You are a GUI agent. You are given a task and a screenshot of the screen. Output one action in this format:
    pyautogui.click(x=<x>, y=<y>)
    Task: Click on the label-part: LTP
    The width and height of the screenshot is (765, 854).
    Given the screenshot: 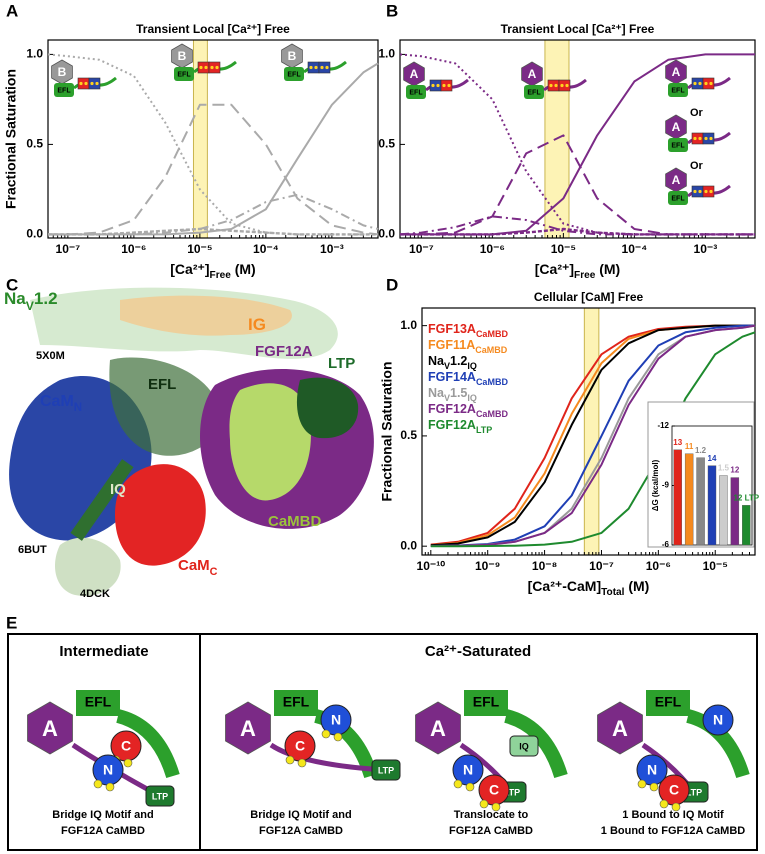 What is the action you would take?
    pyautogui.click(x=341, y=363)
    